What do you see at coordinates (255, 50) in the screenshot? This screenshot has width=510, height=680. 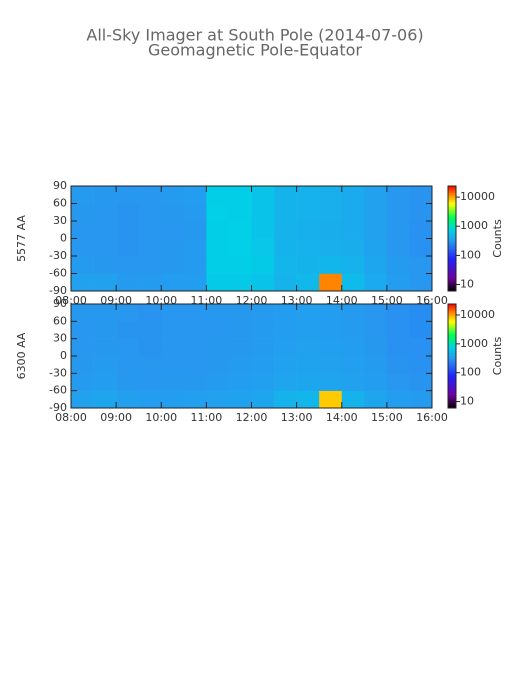 I see `subtitle: Geomagnetic Pole-Equator` at bounding box center [255, 50].